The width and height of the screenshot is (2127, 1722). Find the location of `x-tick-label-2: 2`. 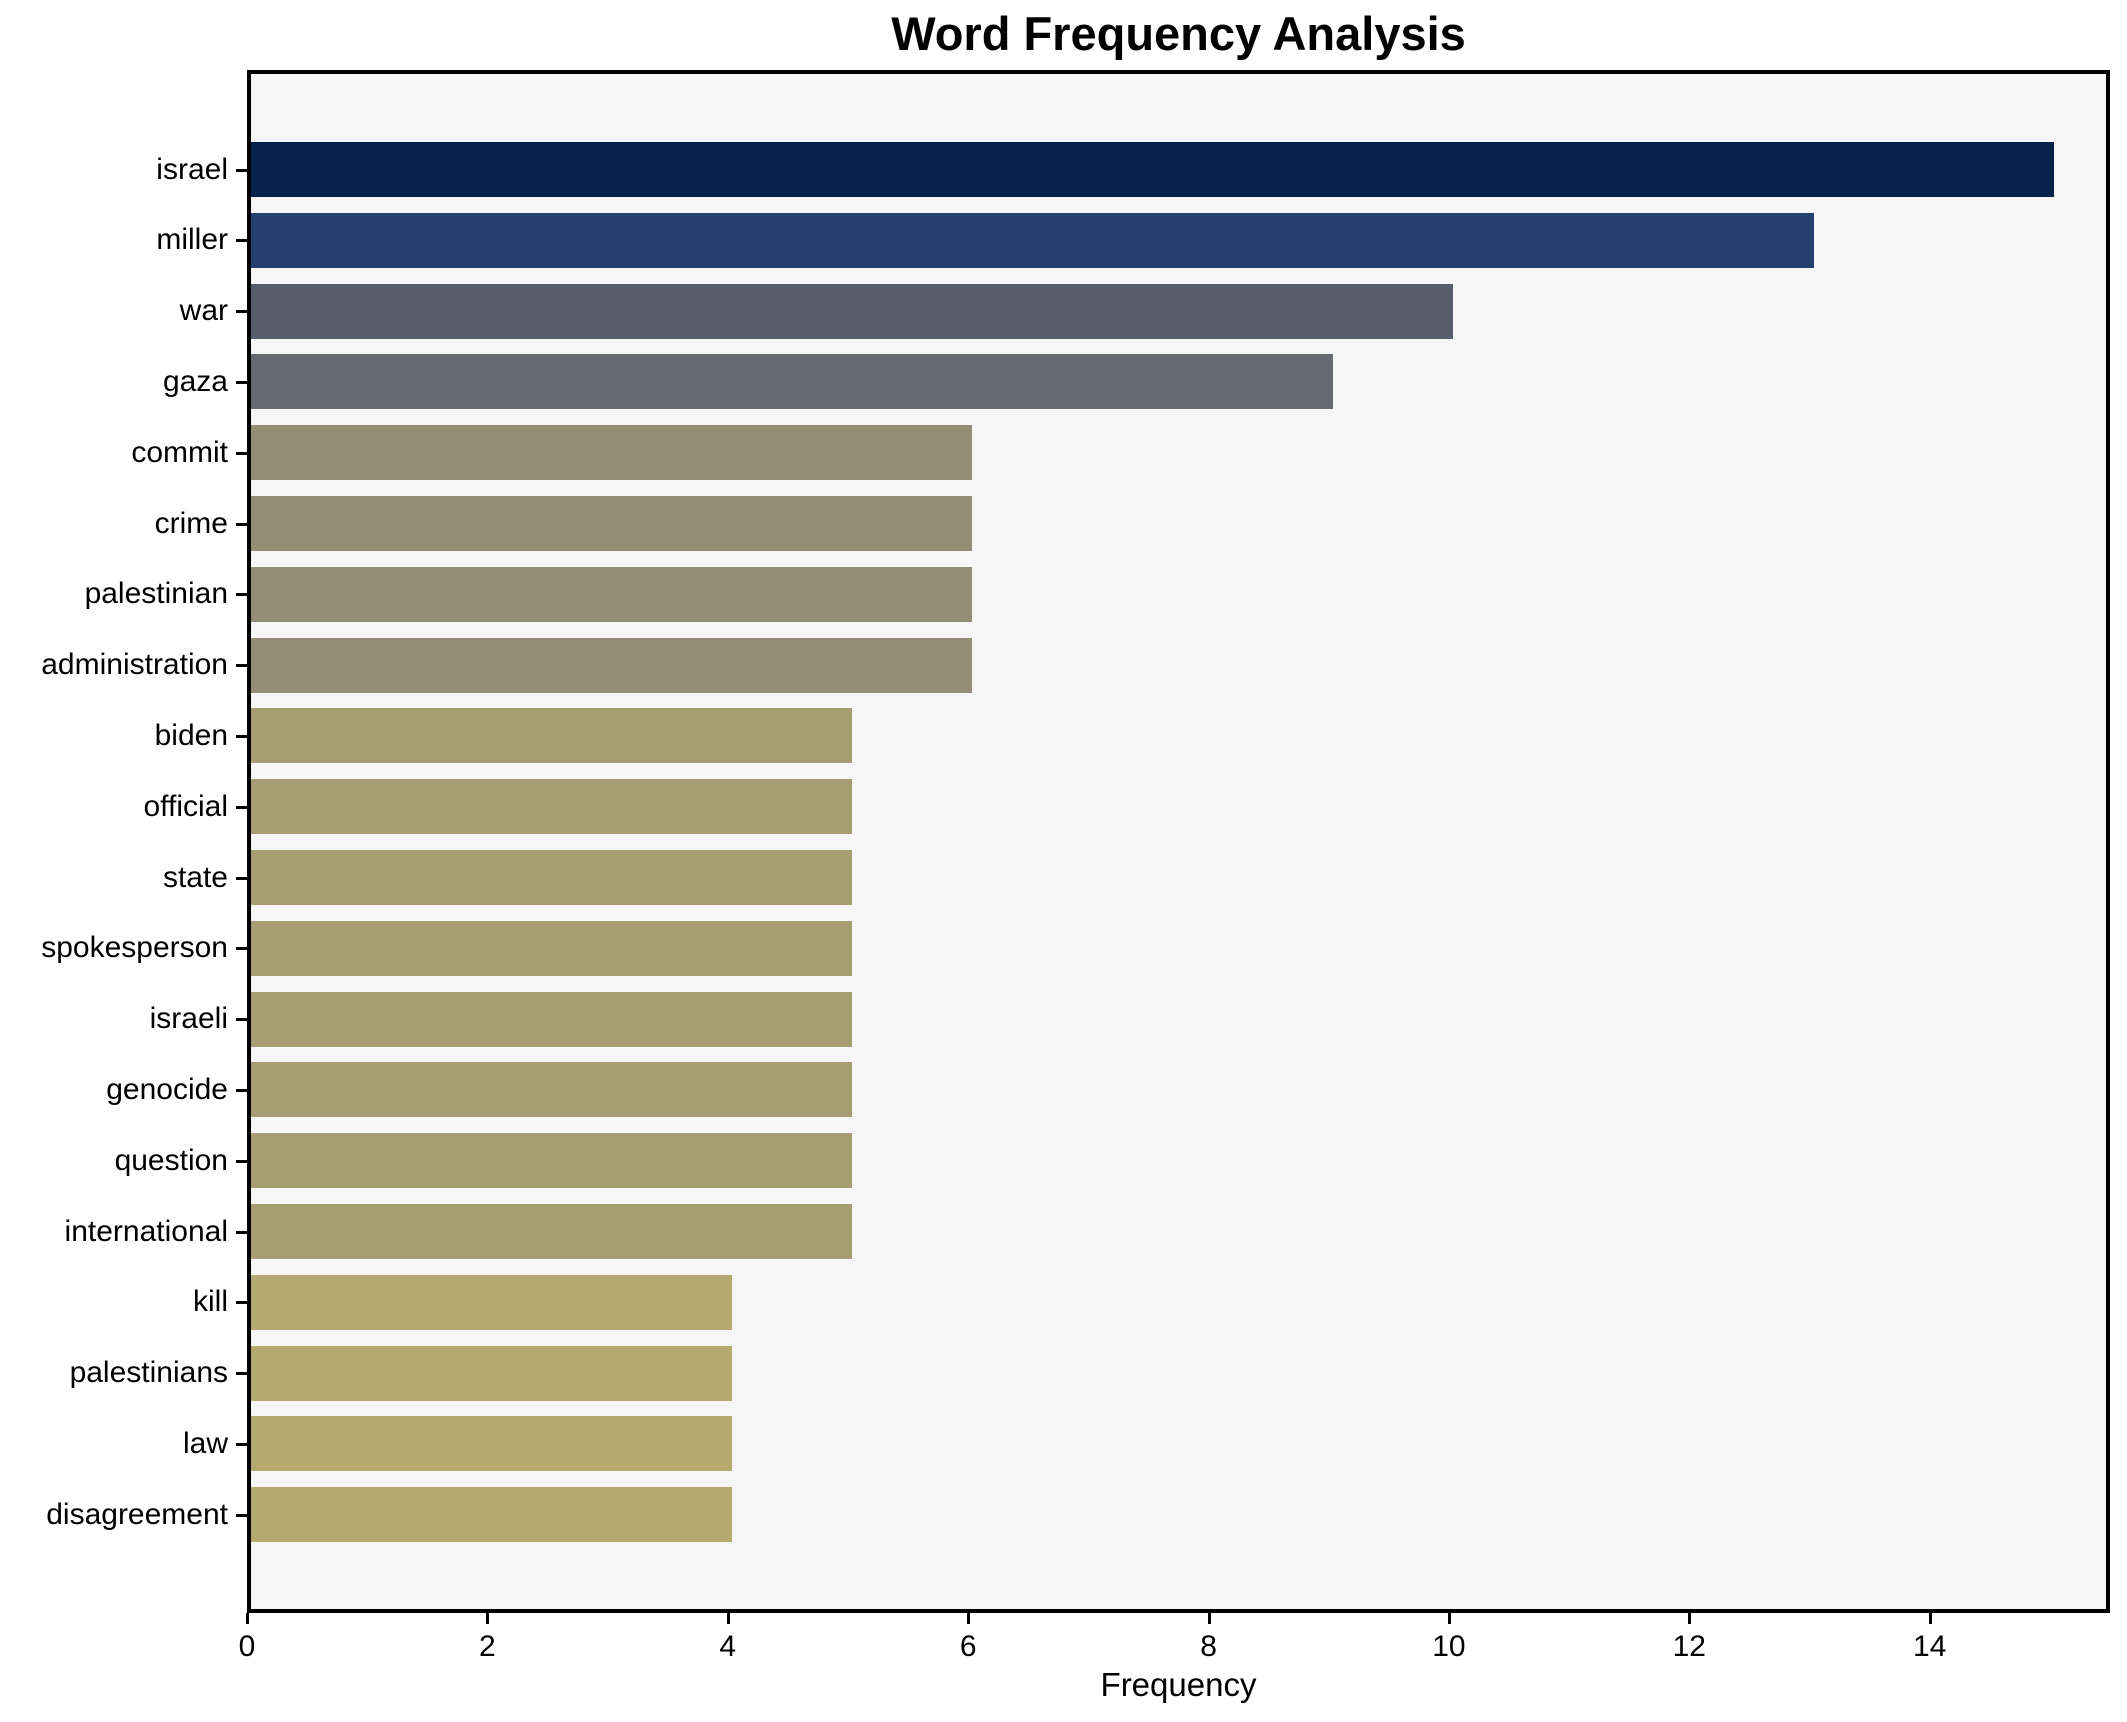

x-tick-label-2: 2 is located at coordinates (487, 1646).